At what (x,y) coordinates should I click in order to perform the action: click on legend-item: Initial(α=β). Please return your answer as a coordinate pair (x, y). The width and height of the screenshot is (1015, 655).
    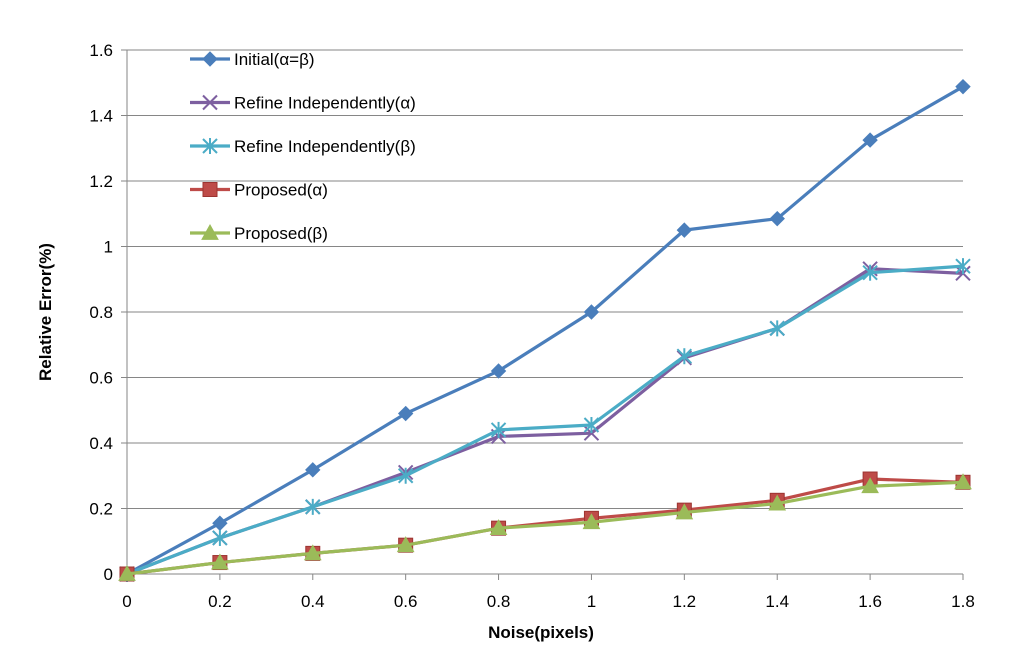
    Looking at the image, I should click on (252, 59).